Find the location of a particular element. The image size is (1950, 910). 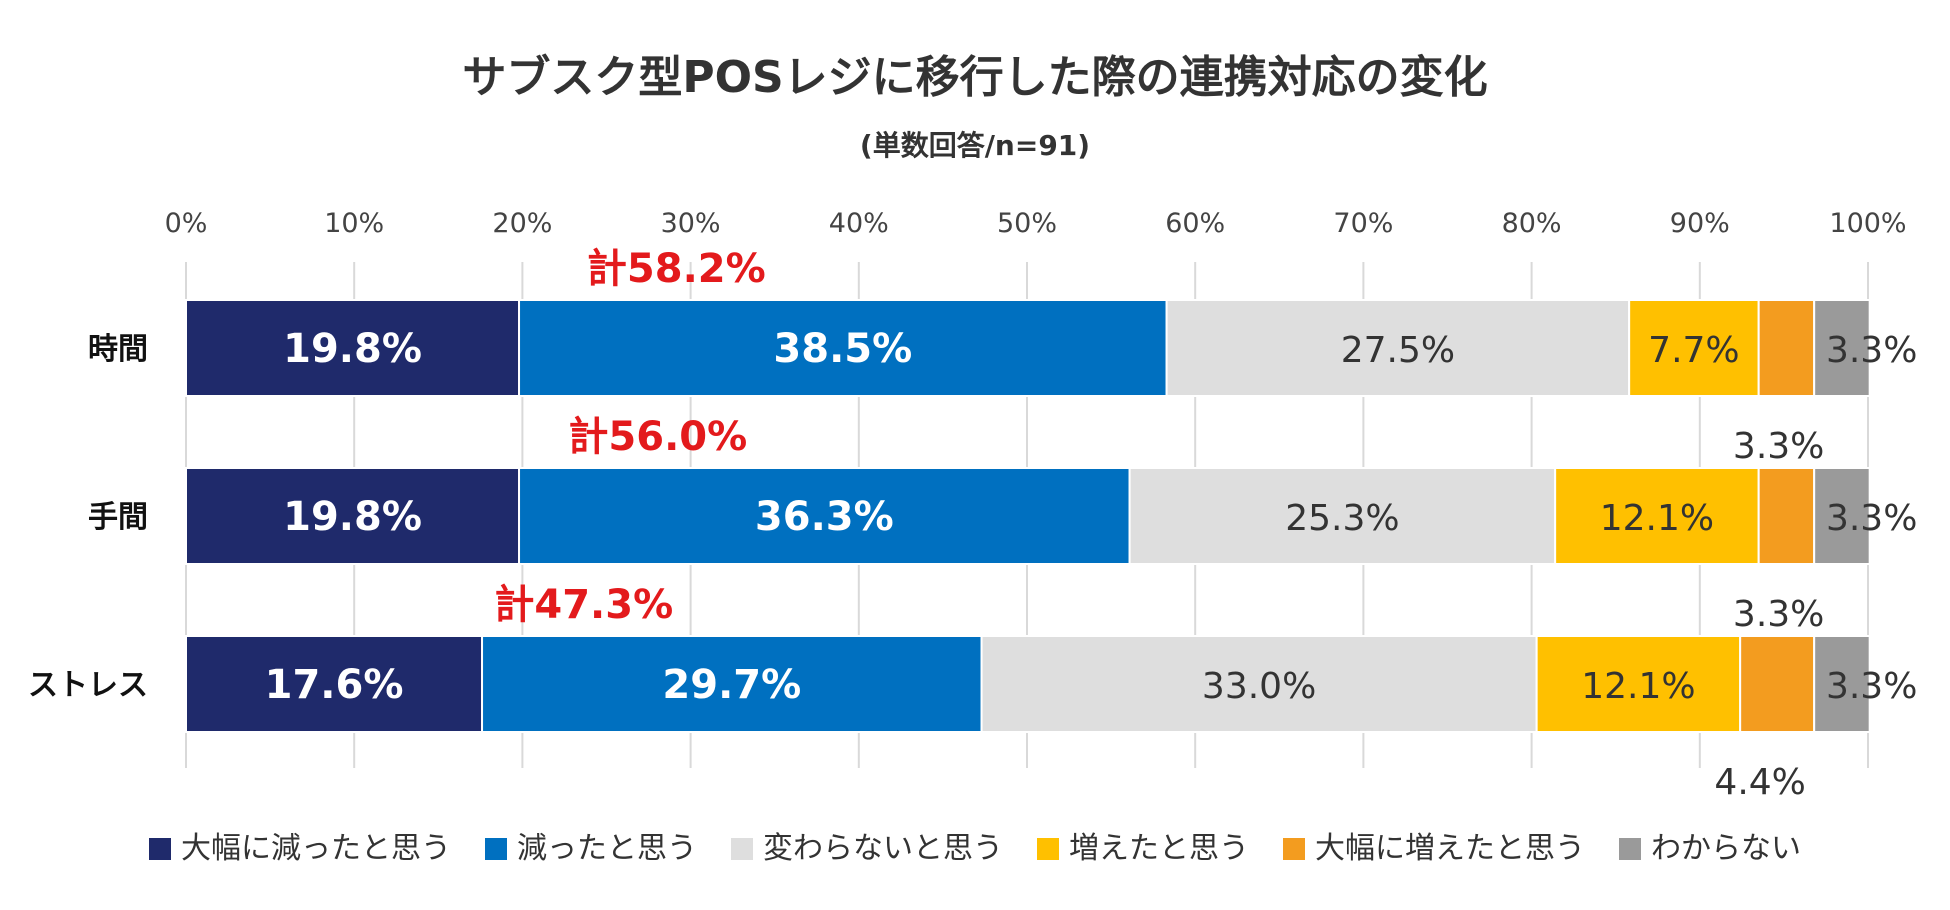

x-axis-ticks: 0% 10% 20% 30% 40% 50% 60% 70% 80% 90% 100% is located at coordinates (1036, 223).